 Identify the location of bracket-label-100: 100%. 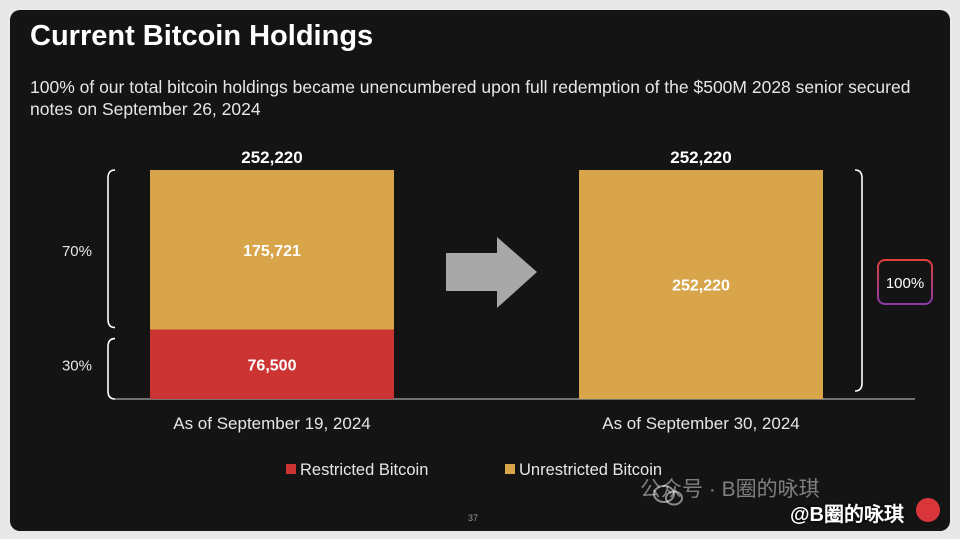
(905, 283).